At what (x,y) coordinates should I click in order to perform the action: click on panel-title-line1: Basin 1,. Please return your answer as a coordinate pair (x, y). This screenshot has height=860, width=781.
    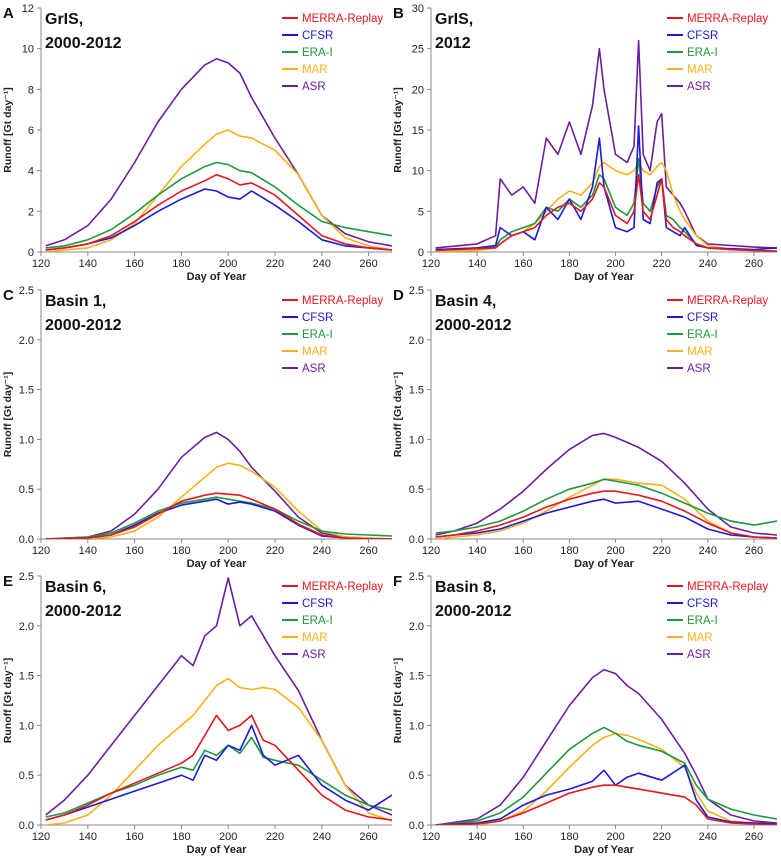
    Looking at the image, I should click on (75, 301).